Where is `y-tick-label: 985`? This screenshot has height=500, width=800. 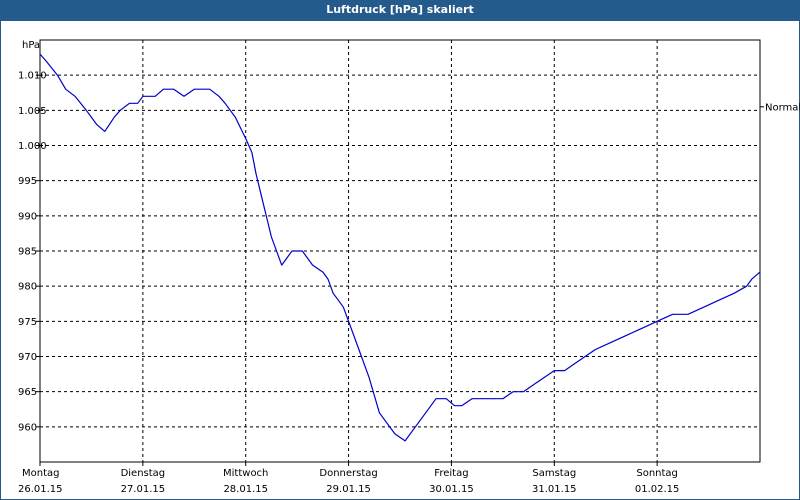 y-tick-label: 985 is located at coordinates (27, 252).